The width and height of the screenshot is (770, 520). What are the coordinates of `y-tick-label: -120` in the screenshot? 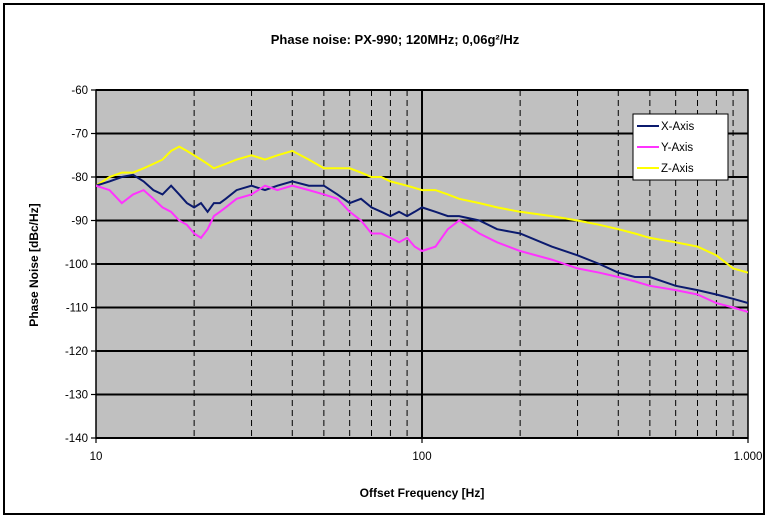 It's located at (76, 352).